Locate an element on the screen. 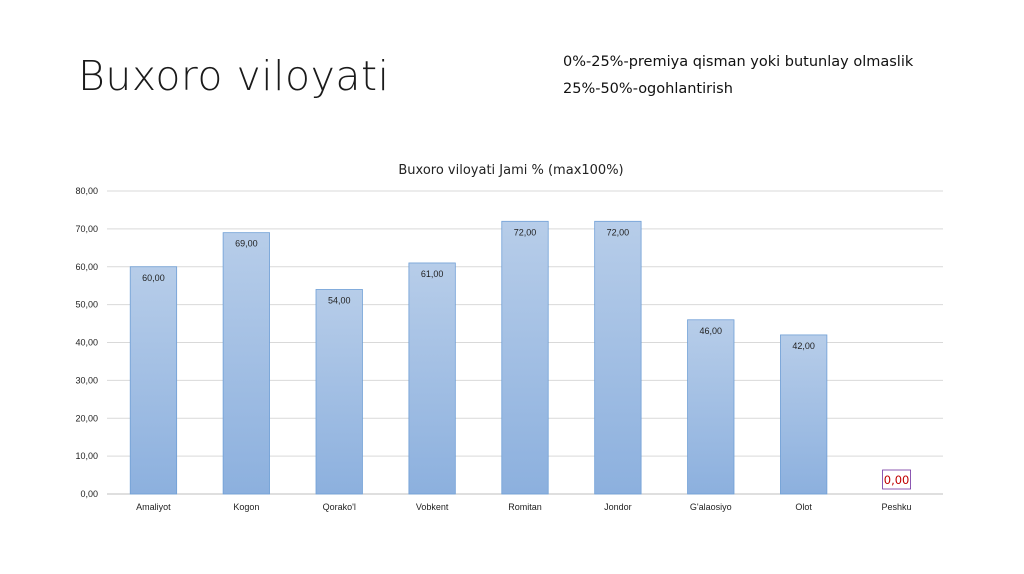 The width and height of the screenshot is (1024, 574). category-label: Vobkent is located at coordinates (432, 507).